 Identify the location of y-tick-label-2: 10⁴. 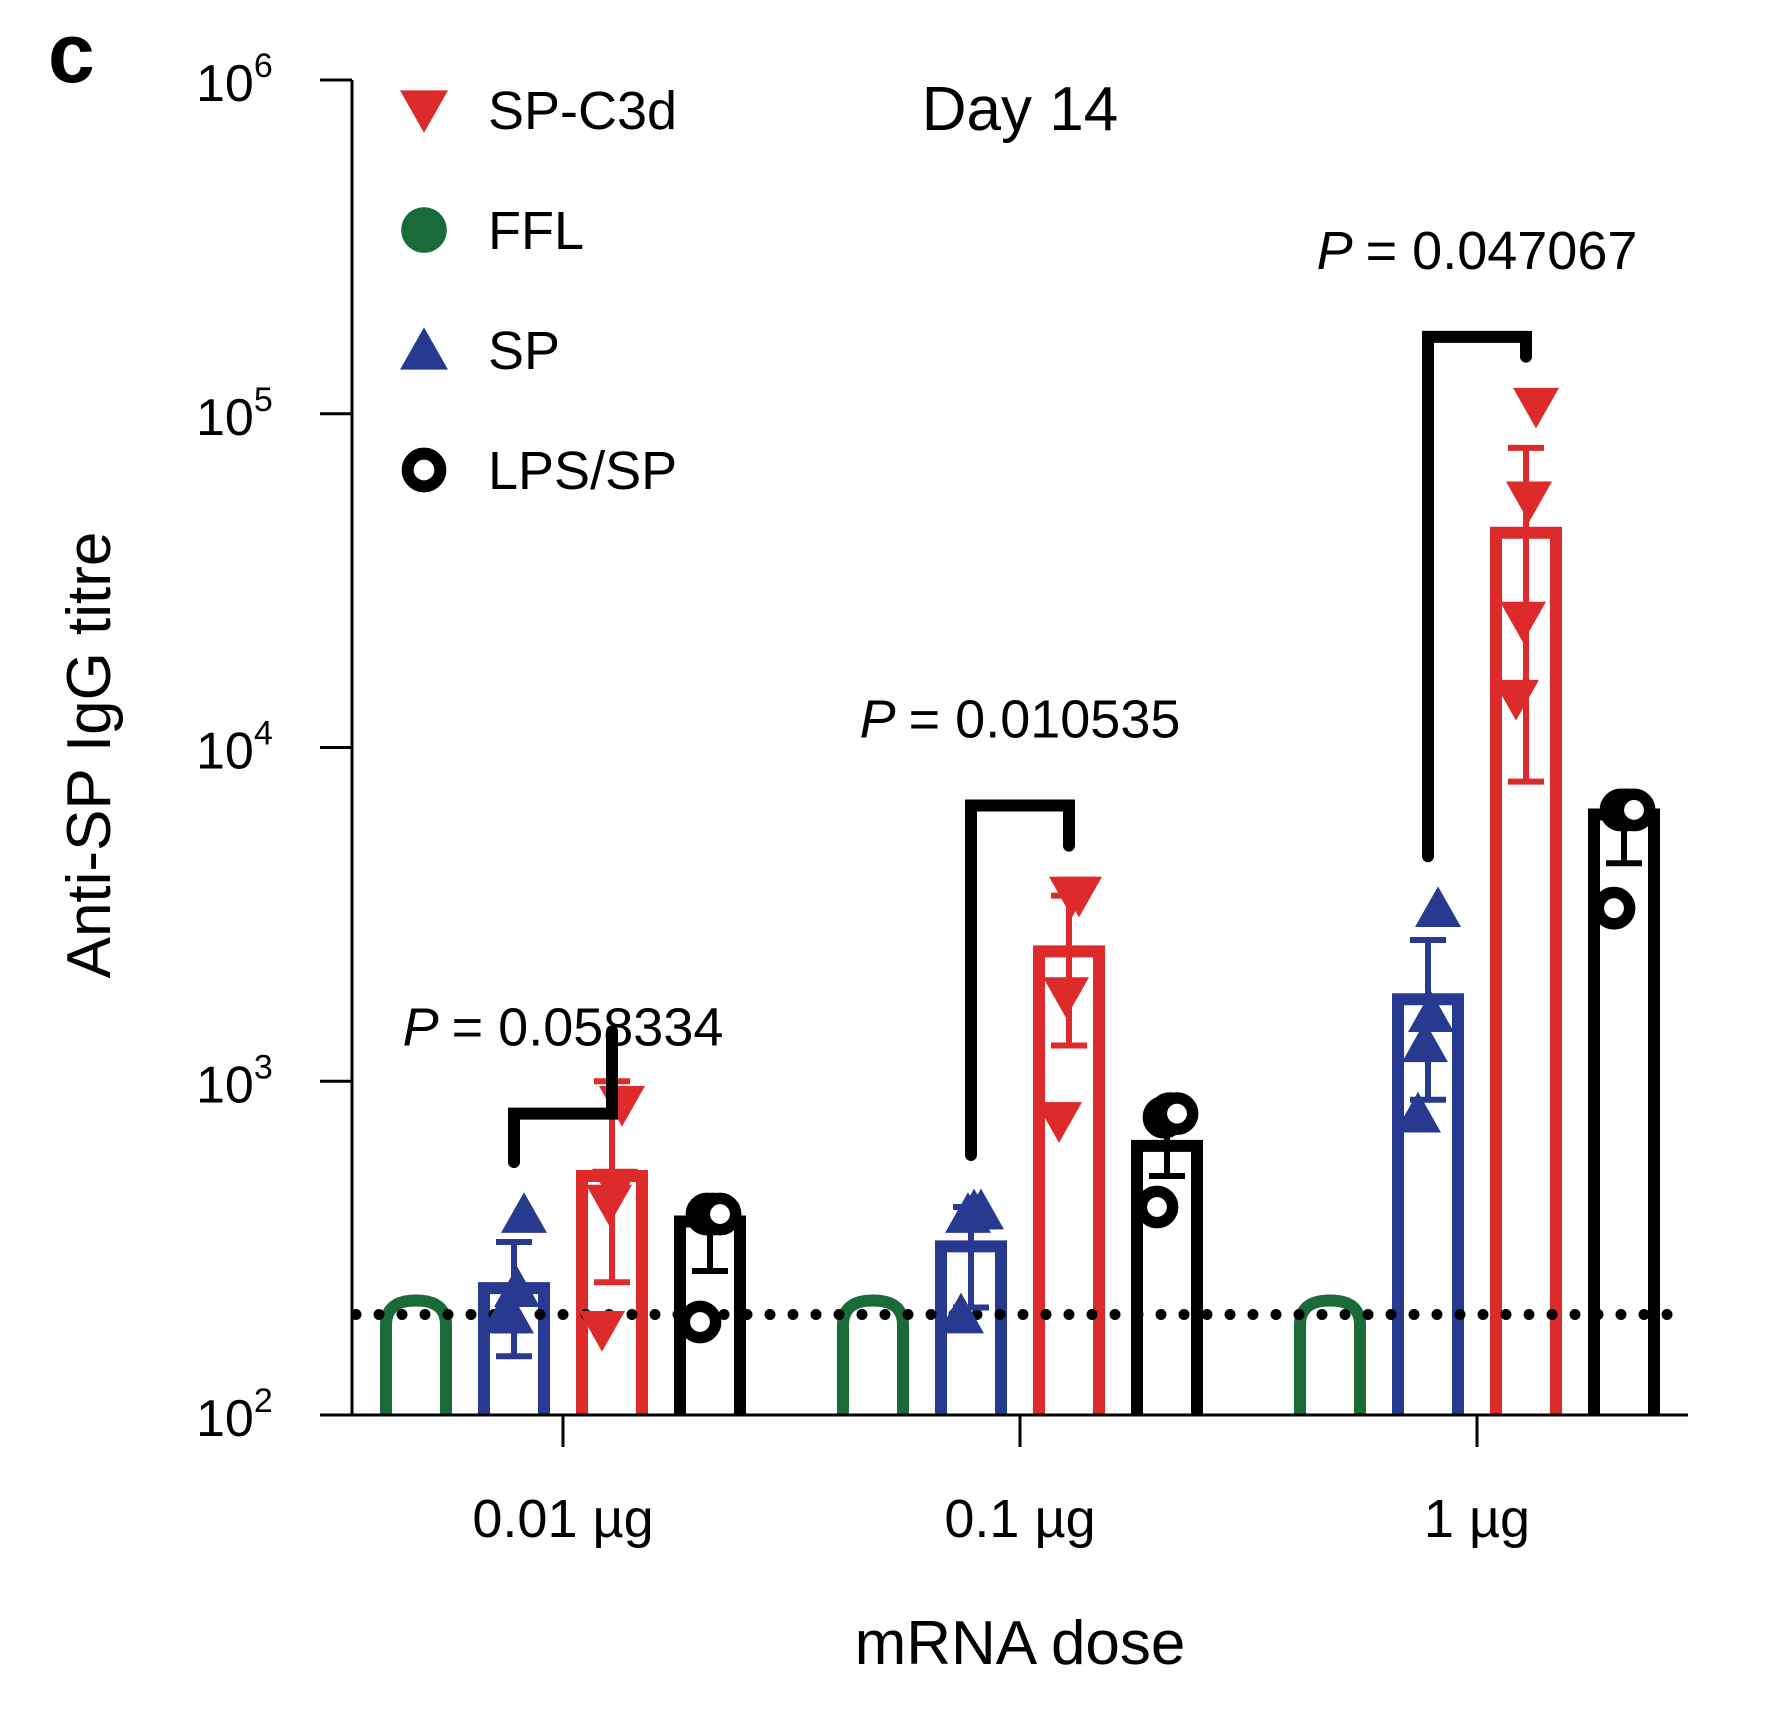
(234, 748).